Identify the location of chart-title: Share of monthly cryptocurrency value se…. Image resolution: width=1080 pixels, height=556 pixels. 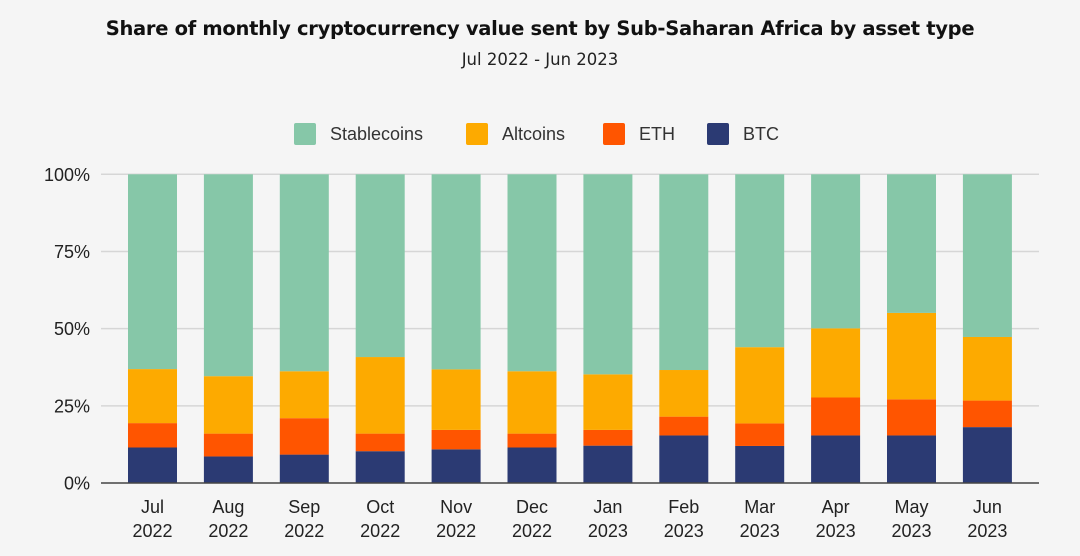
(540, 28).